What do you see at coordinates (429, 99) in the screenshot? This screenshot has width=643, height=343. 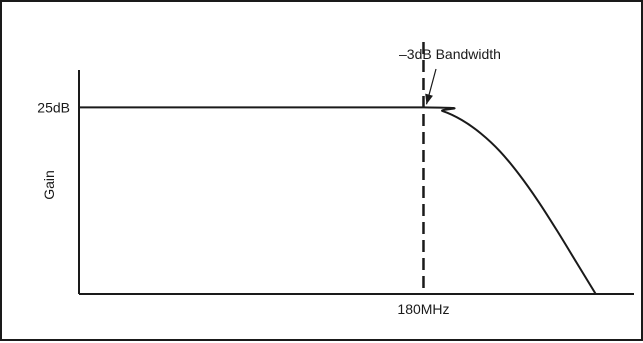 I see `annotation-arrowhead` at bounding box center [429, 99].